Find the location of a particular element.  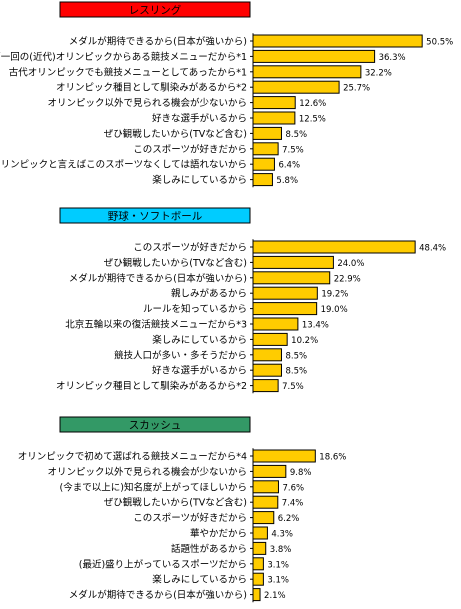

category-label: 第一回の(近代)オリンピックからある競技メニューだから*1 is located at coordinates (123, 57).